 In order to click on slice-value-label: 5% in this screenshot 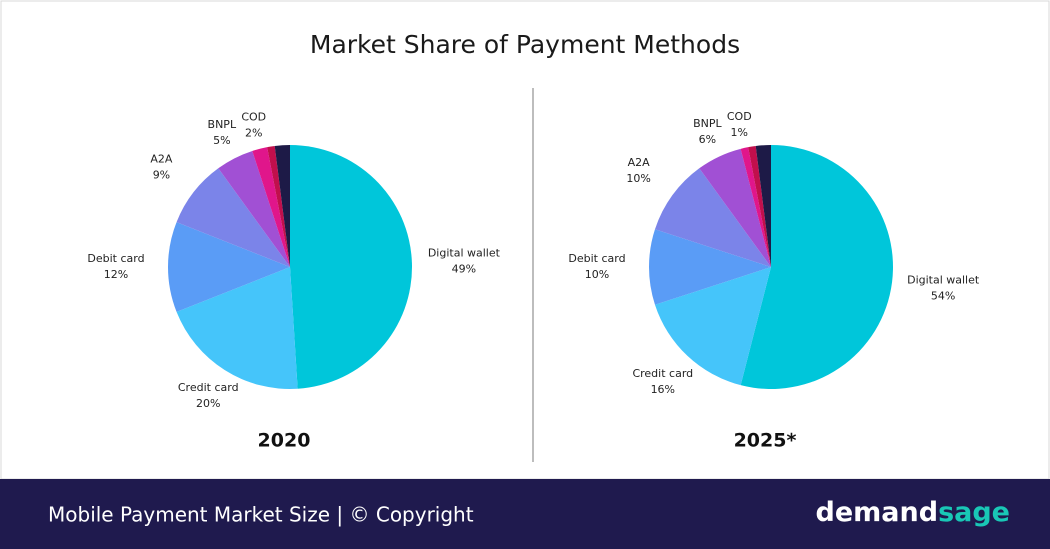, I will do `click(221, 140)`.